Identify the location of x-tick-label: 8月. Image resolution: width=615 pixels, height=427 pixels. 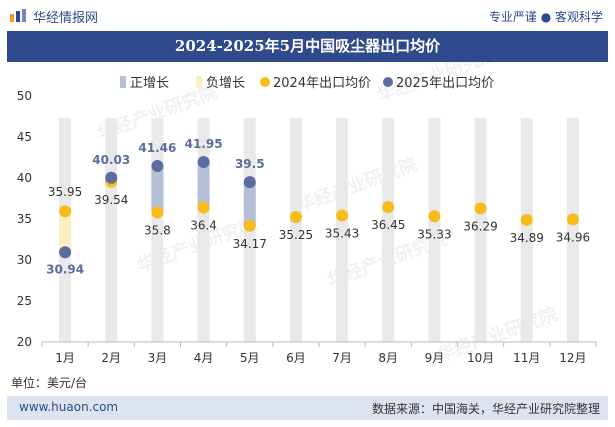
(388, 358).